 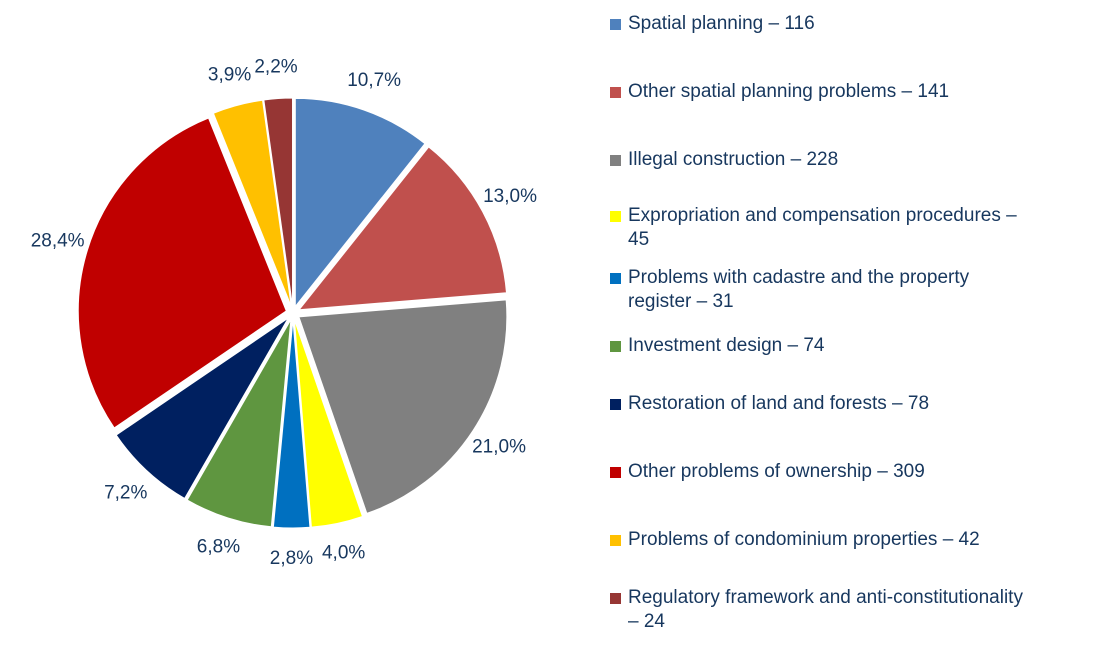 I want to click on legend-label: Spatial planning – 116, so click(x=721, y=23).